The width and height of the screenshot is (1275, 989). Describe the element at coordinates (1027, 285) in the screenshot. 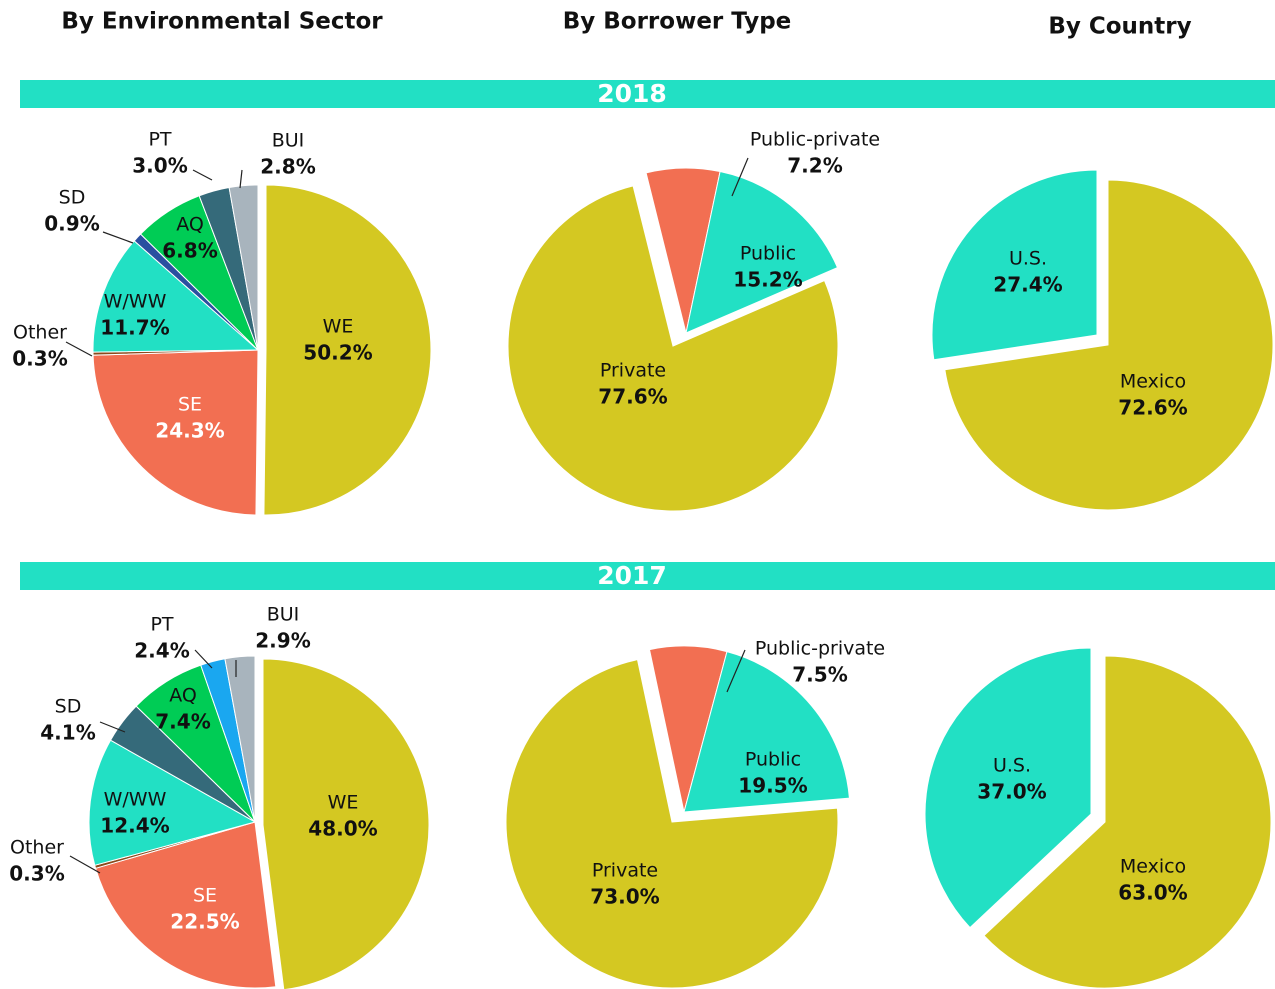

I see `slice-value-label: 27.4%` at that location.